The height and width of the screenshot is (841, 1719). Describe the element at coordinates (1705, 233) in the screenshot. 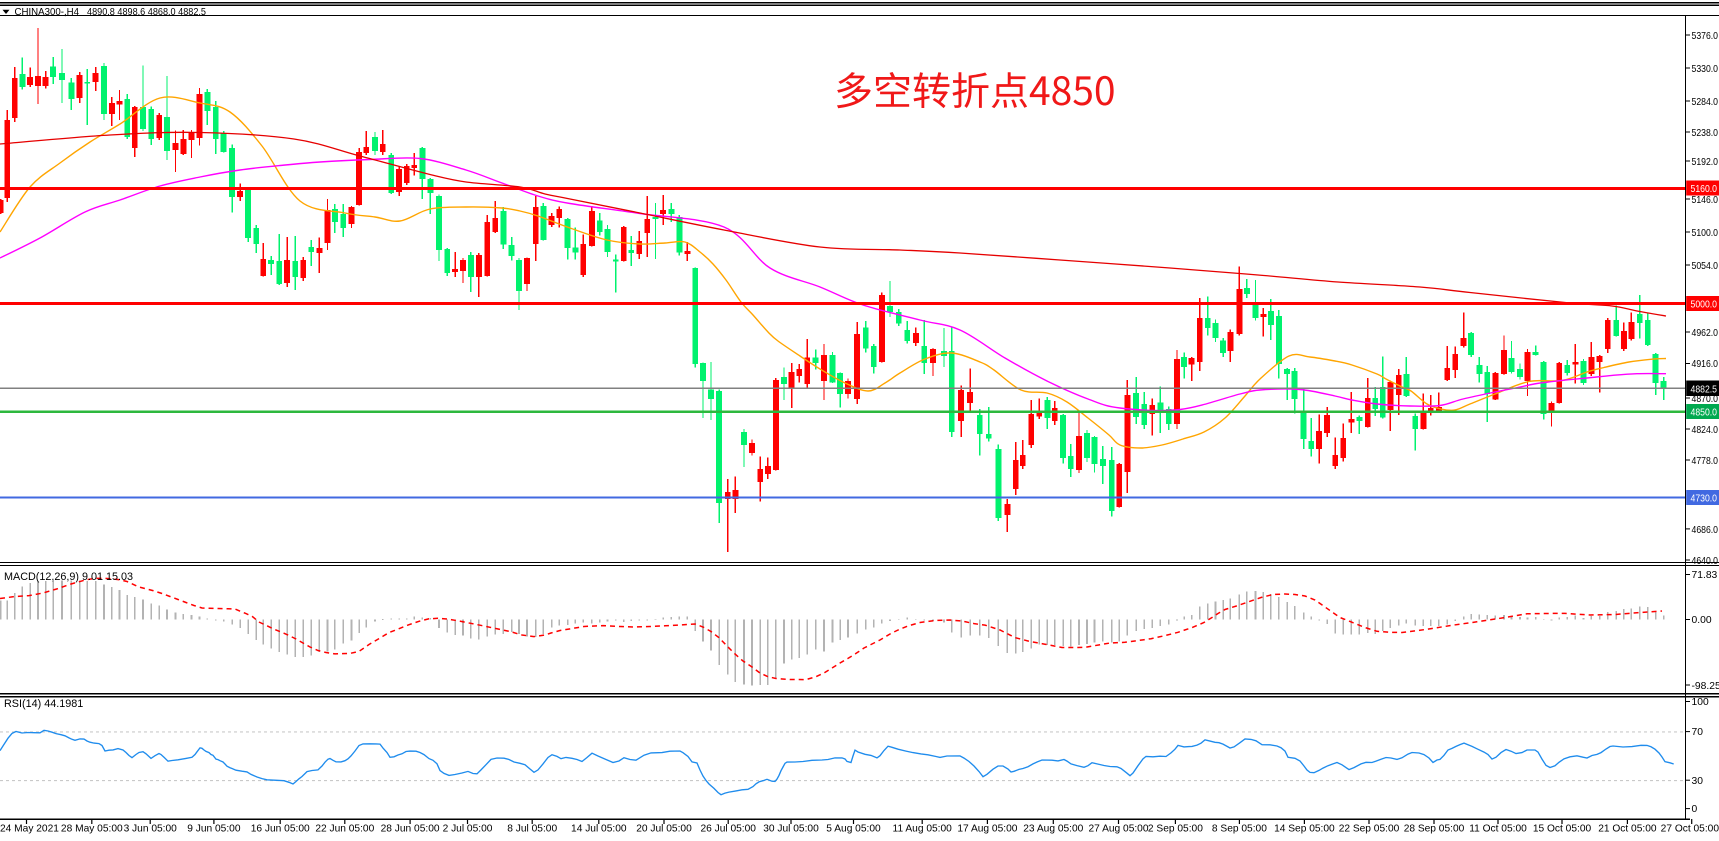

I see `svg-text: 5100.0` at that location.